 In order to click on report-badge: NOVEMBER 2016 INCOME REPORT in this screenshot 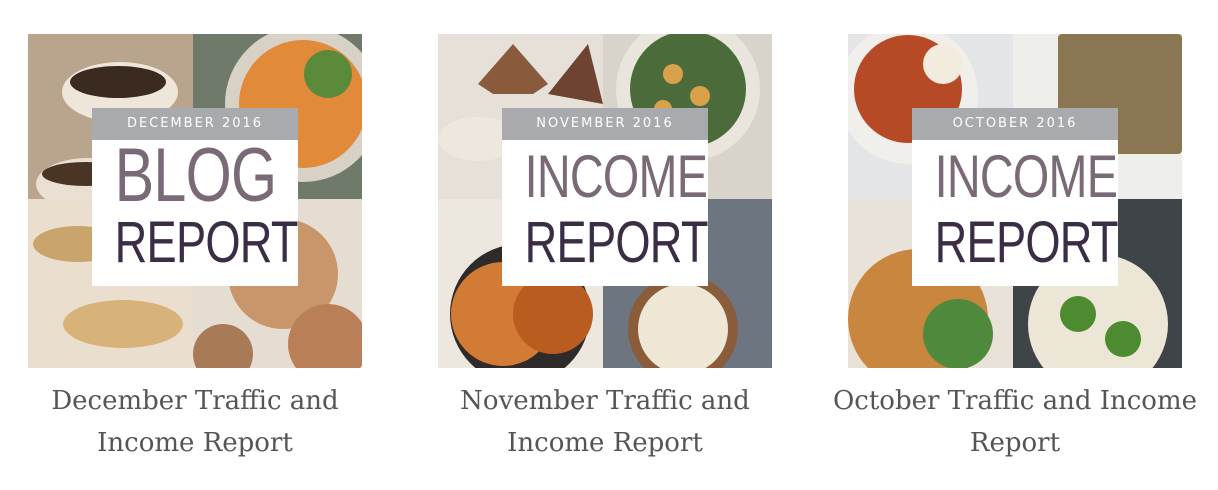, I will do `click(605, 197)`.